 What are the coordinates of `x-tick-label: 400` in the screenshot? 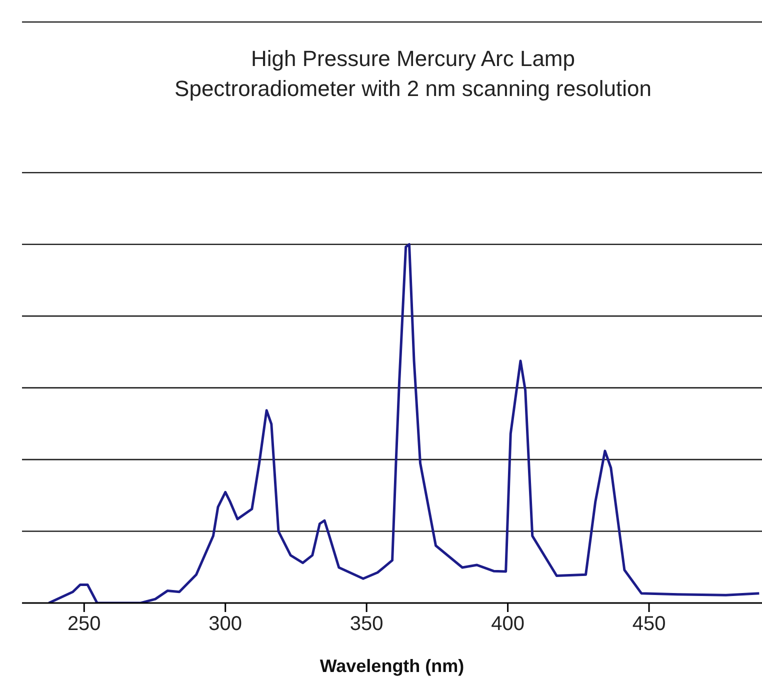 It's located at (507, 624).